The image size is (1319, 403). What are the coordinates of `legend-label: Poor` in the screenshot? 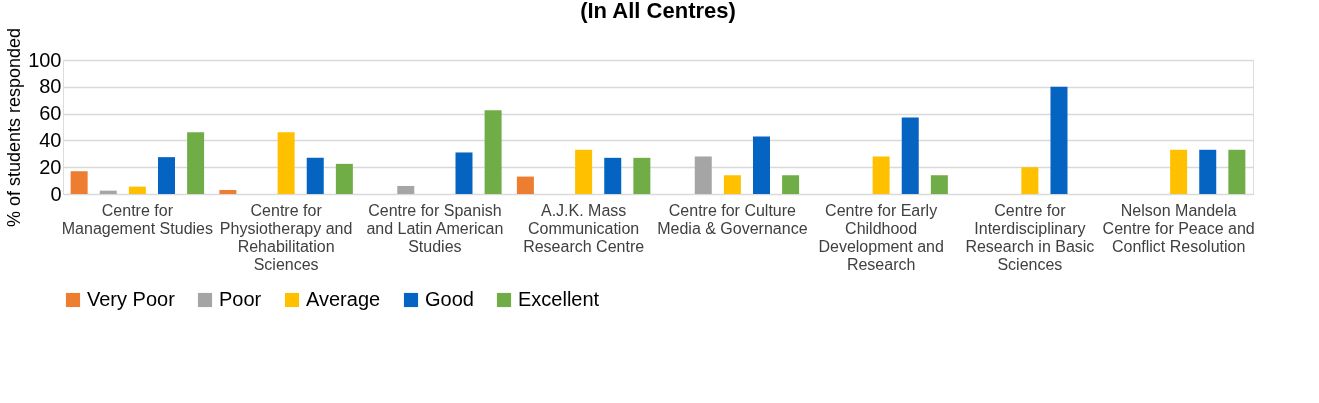 It's located at (240, 299).